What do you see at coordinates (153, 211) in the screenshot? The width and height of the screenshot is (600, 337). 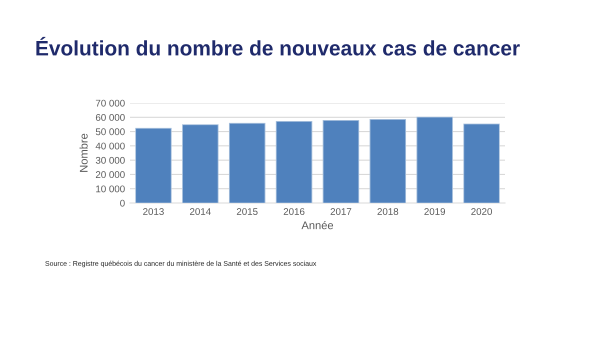 I see `x-tick-label: 2013` at bounding box center [153, 211].